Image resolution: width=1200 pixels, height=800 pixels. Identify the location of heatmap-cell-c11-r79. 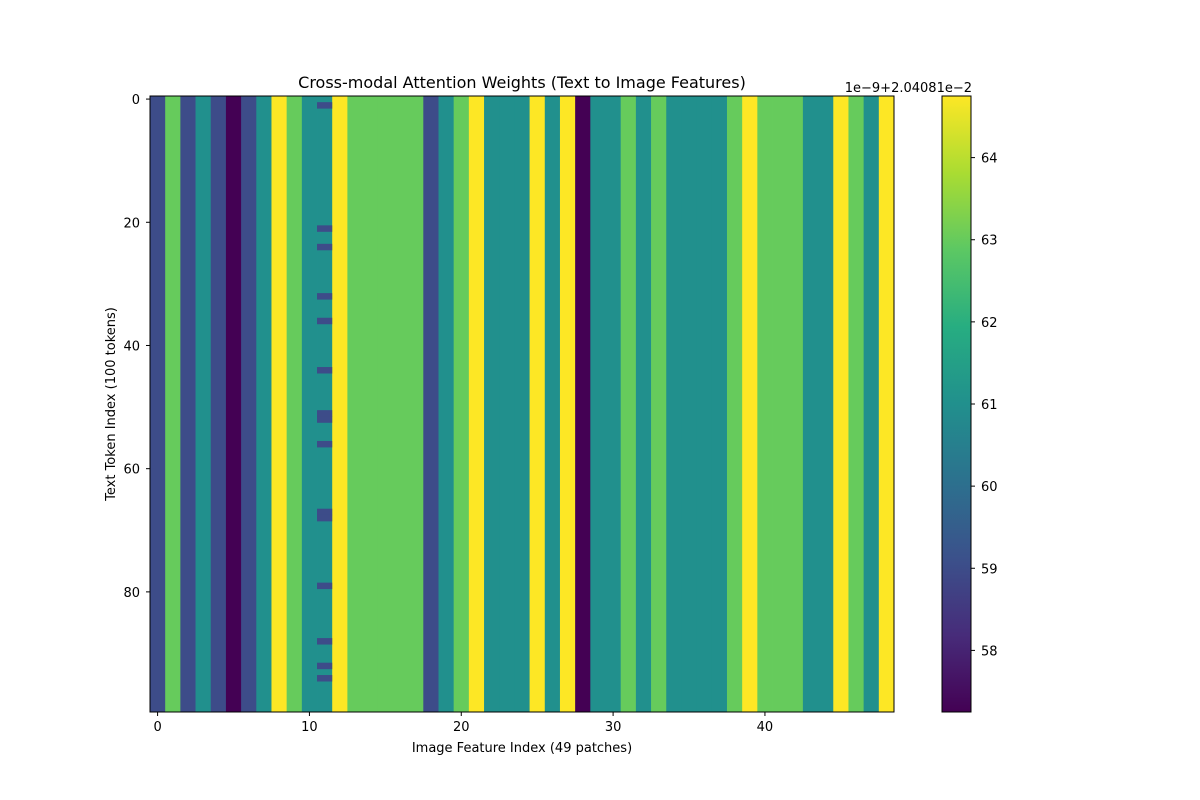
(325, 586).